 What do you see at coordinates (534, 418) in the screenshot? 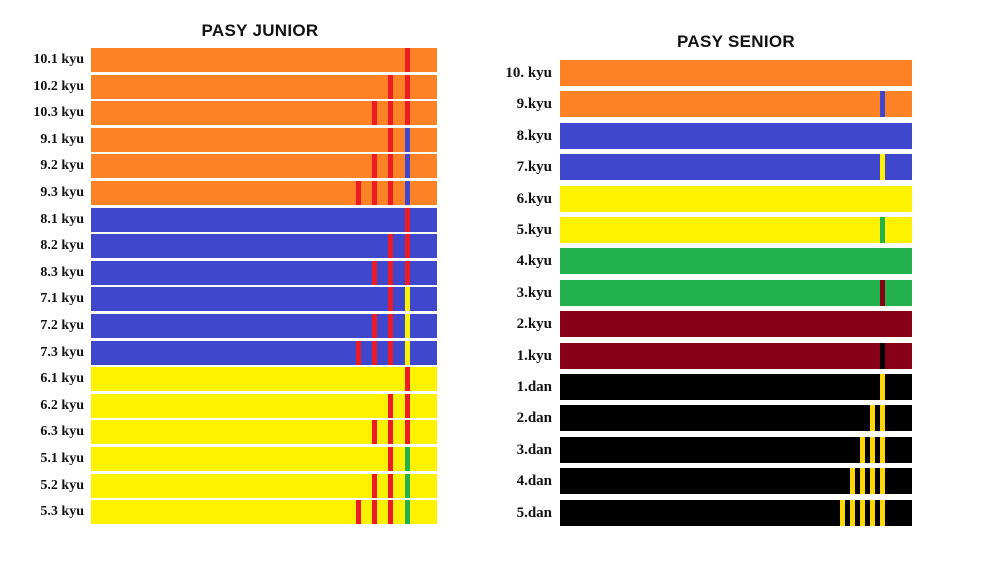
I see `senior-belt-label: 2.dan` at bounding box center [534, 418].